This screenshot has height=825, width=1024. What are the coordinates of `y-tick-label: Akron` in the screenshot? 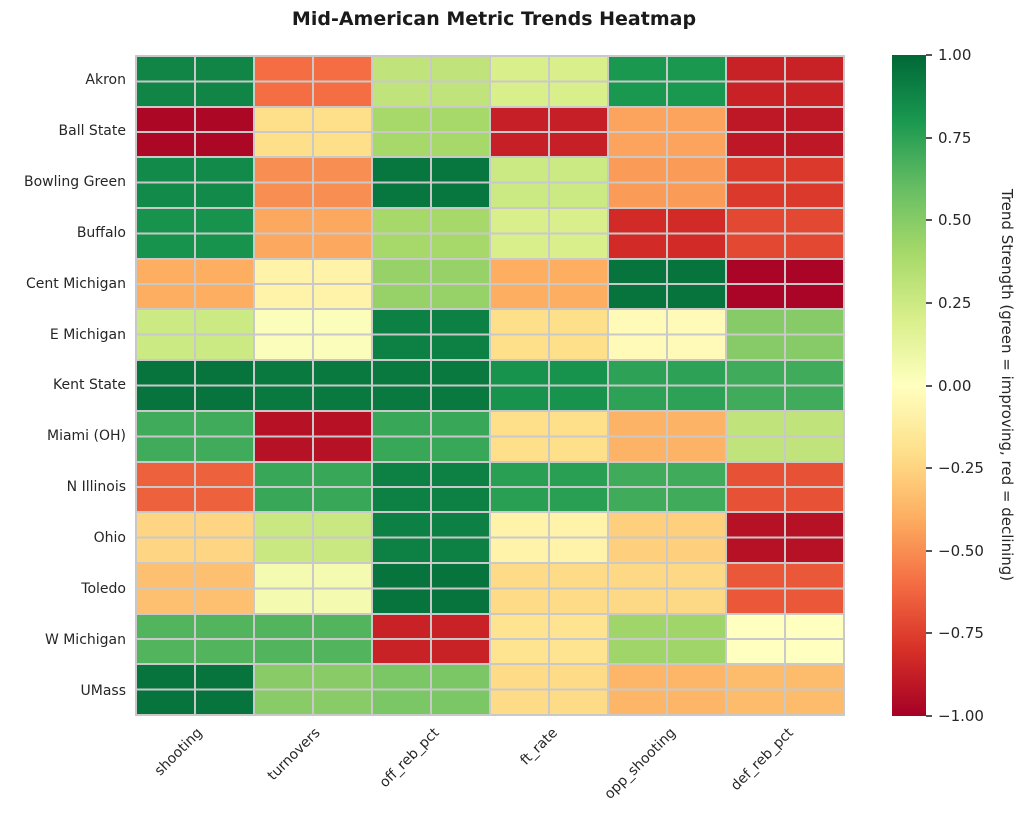 It's located at (105, 80).